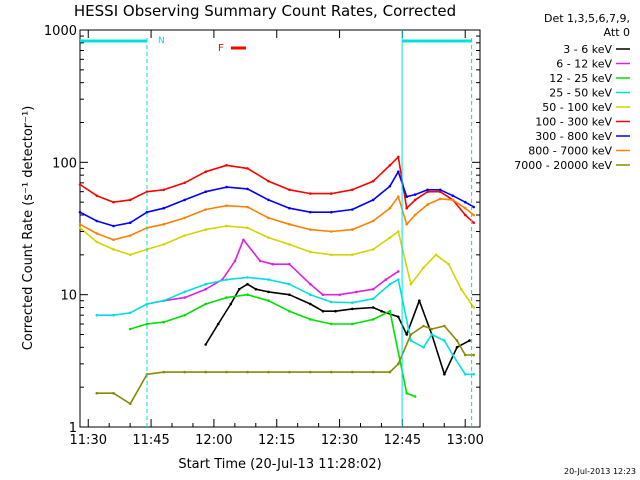 The image size is (640, 480). I want to click on legend-label: 12 - 25 keV, so click(580, 78).